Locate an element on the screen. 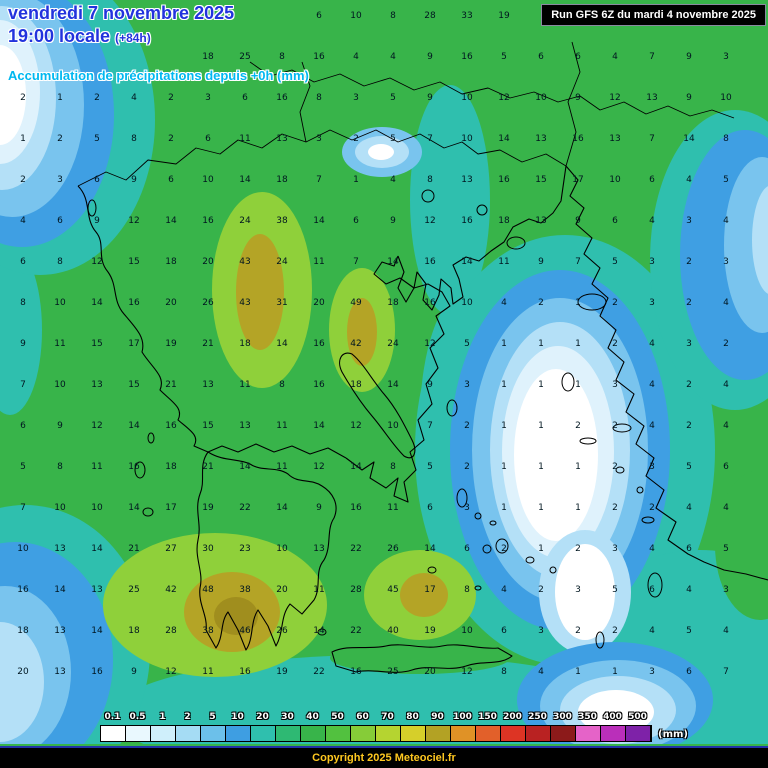 Image resolution: width=768 pixels, height=768 pixels. grid-value: 48 is located at coordinates (208, 590).